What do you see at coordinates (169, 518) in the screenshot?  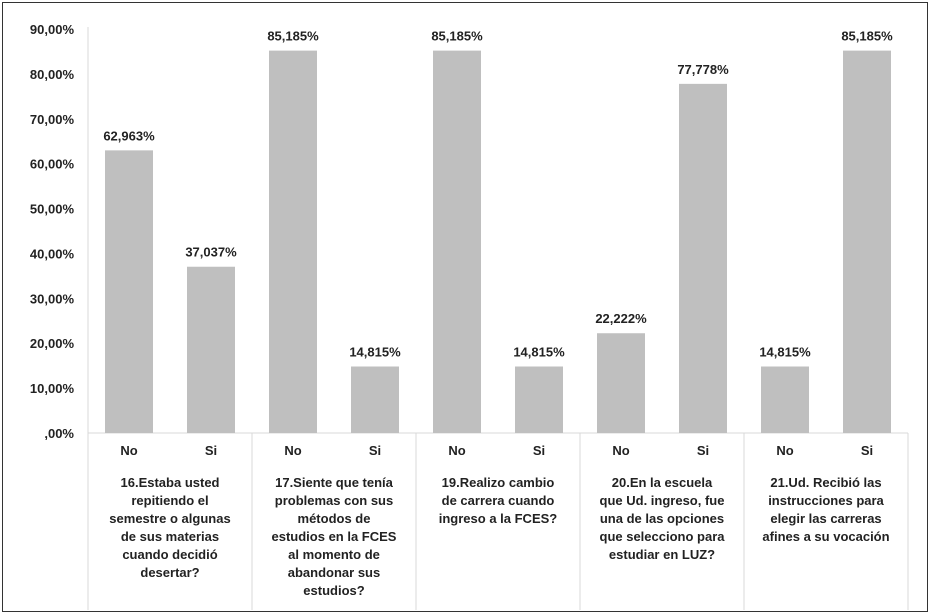 I see `group-label-line: semestre o algunas` at bounding box center [169, 518].